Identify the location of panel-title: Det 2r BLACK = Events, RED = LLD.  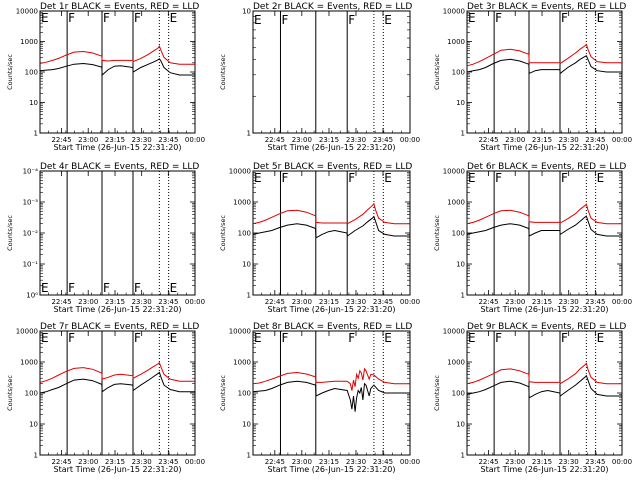
(332, 7).